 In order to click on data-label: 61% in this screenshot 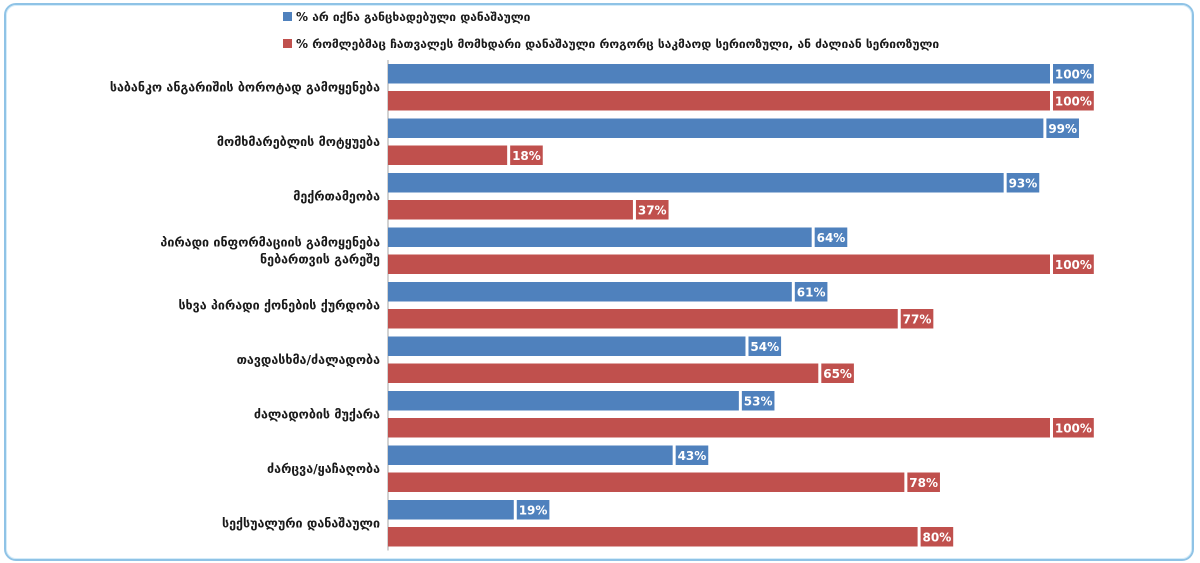, I will do `click(811, 292)`.